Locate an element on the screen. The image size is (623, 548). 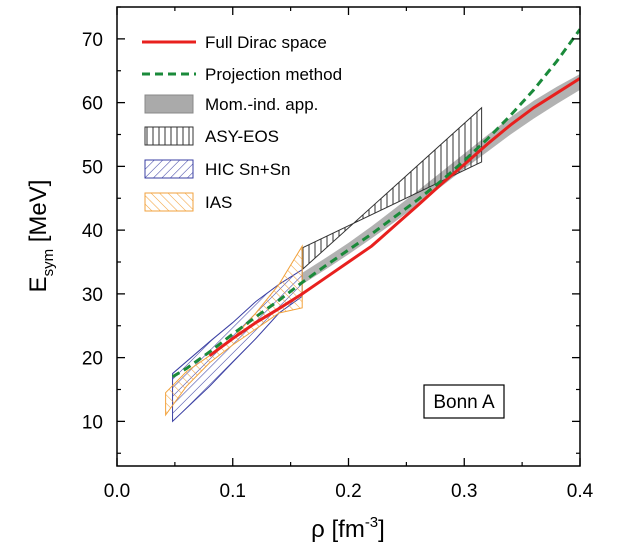
x-tick-label: 0.0 is located at coordinates (117, 491).